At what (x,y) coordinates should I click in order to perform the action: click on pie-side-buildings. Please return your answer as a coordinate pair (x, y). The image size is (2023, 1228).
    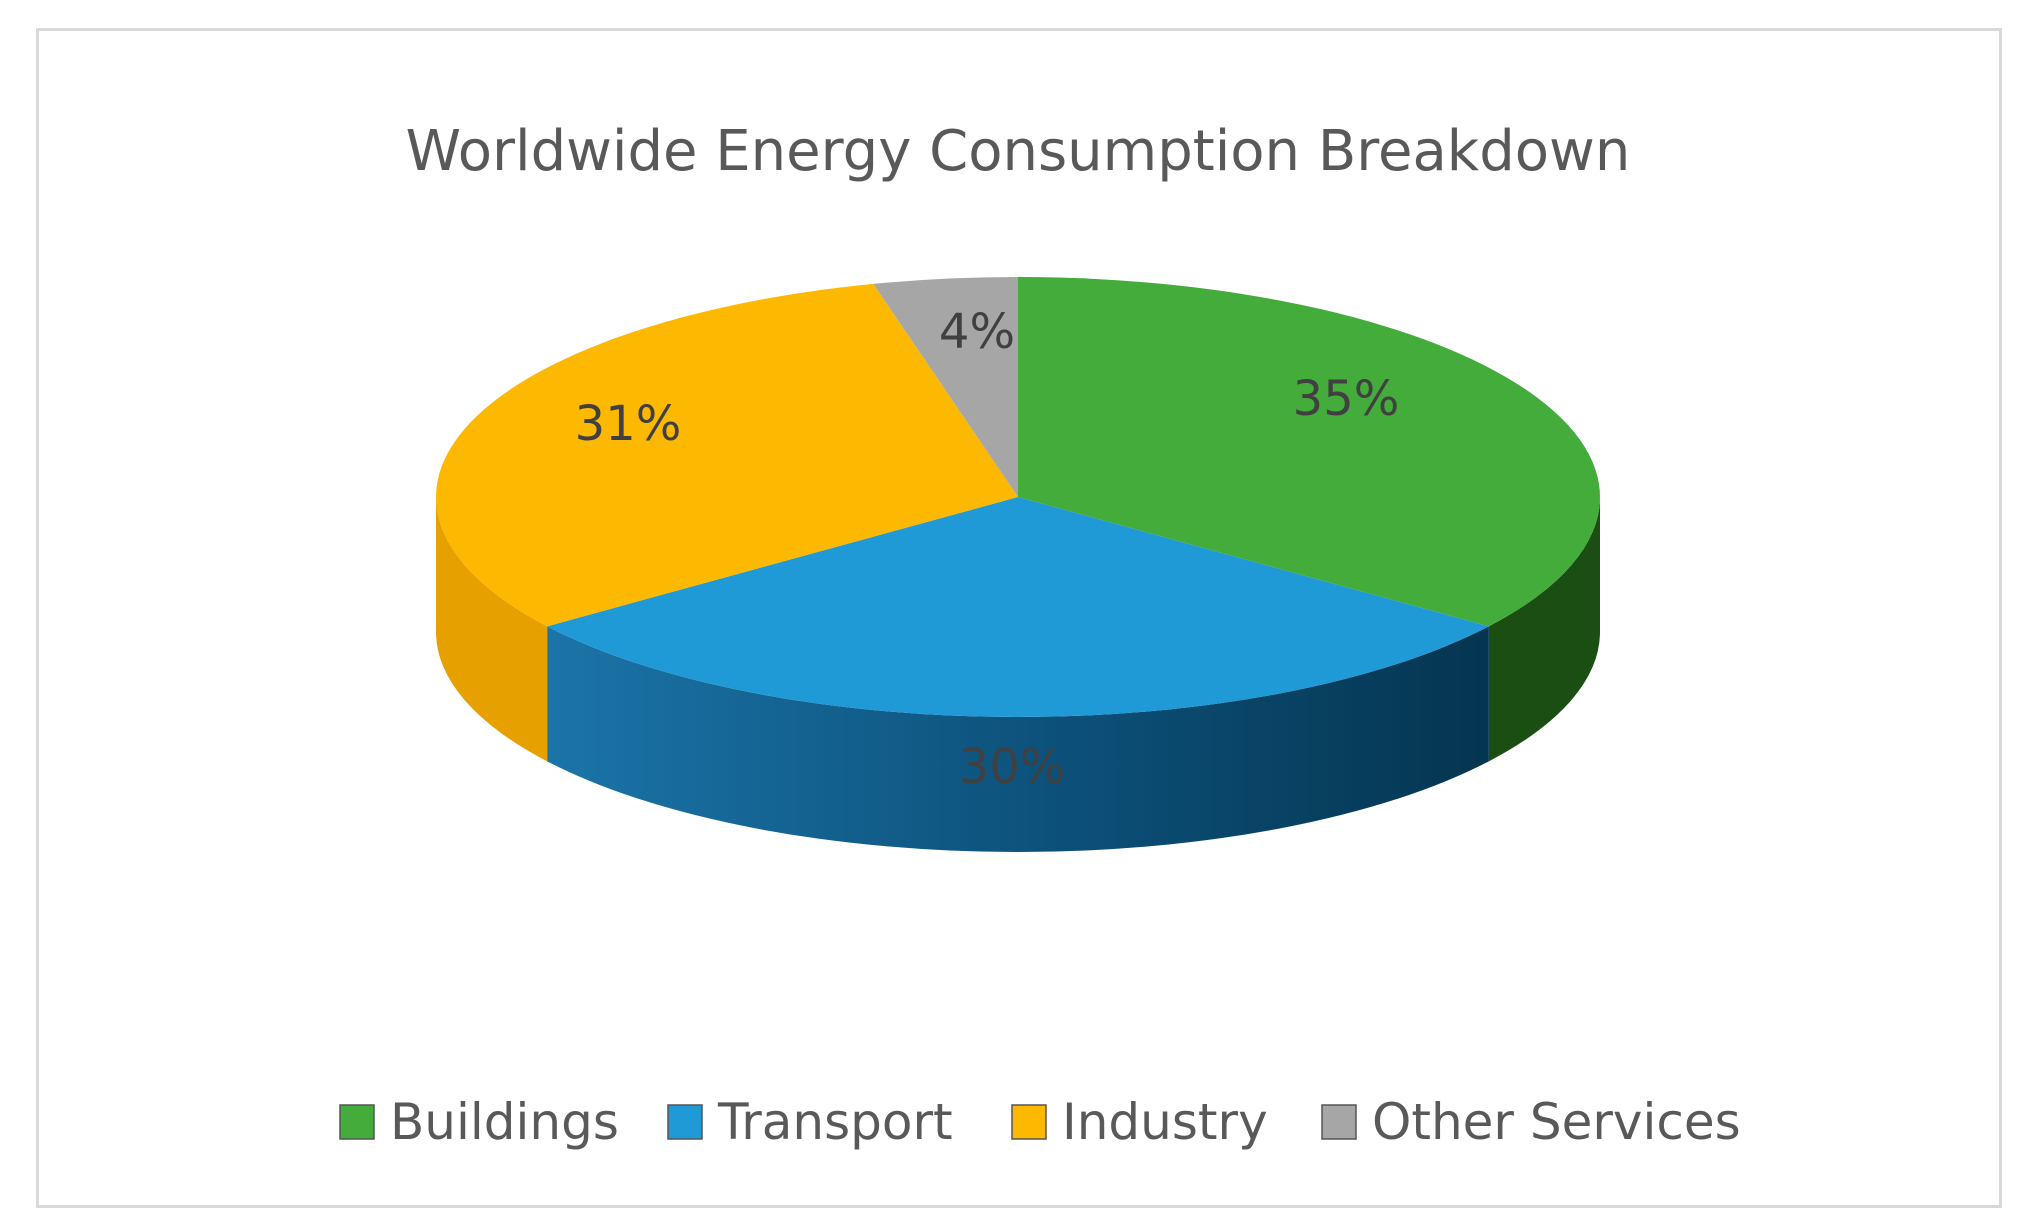
    Looking at the image, I should click on (1544, 629).